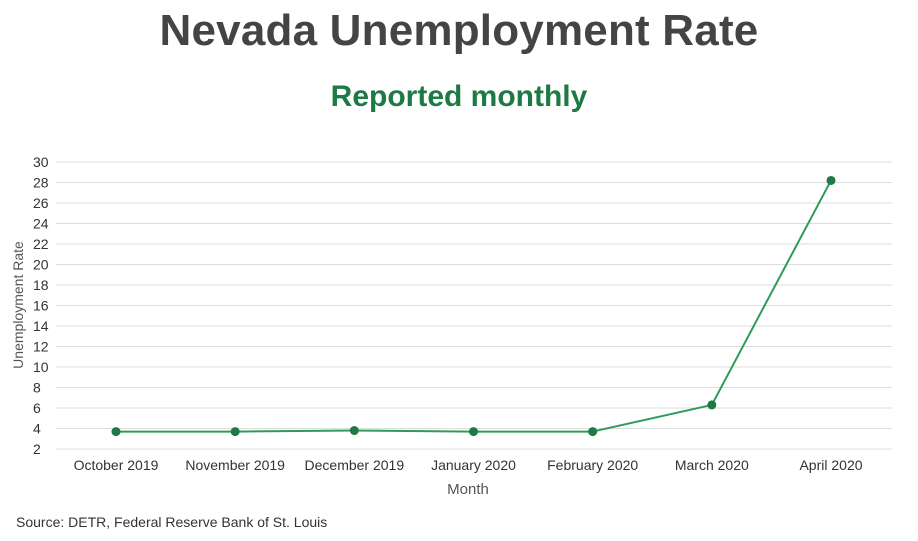 This screenshot has width=918, height=541. What do you see at coordinates (41, 183) in the screenshot?
I see `y-tick-label: 28` at bounding box center [41, 183].